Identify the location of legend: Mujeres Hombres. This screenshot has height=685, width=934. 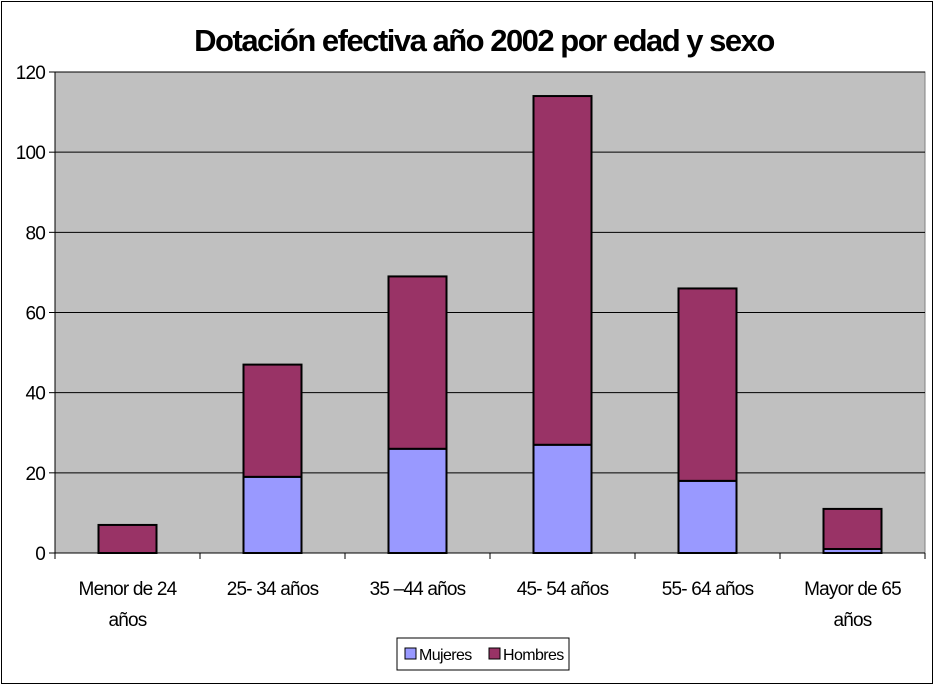
(483, 654).